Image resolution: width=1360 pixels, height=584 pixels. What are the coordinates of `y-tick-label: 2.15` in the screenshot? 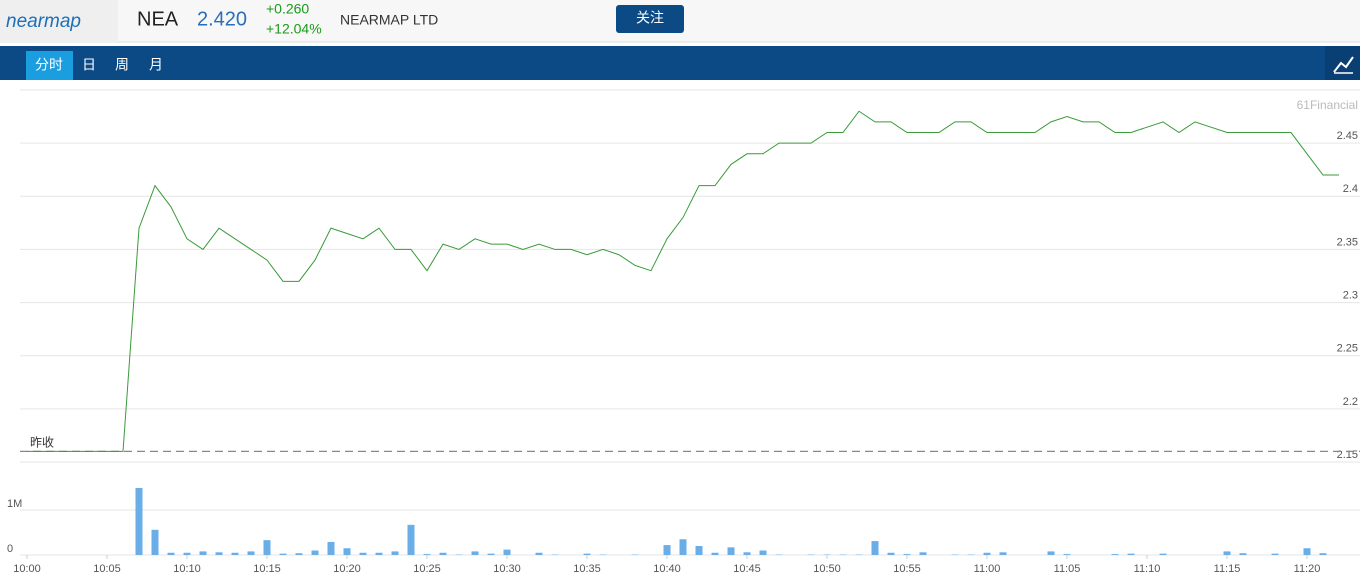 It's located at (1347, 455).